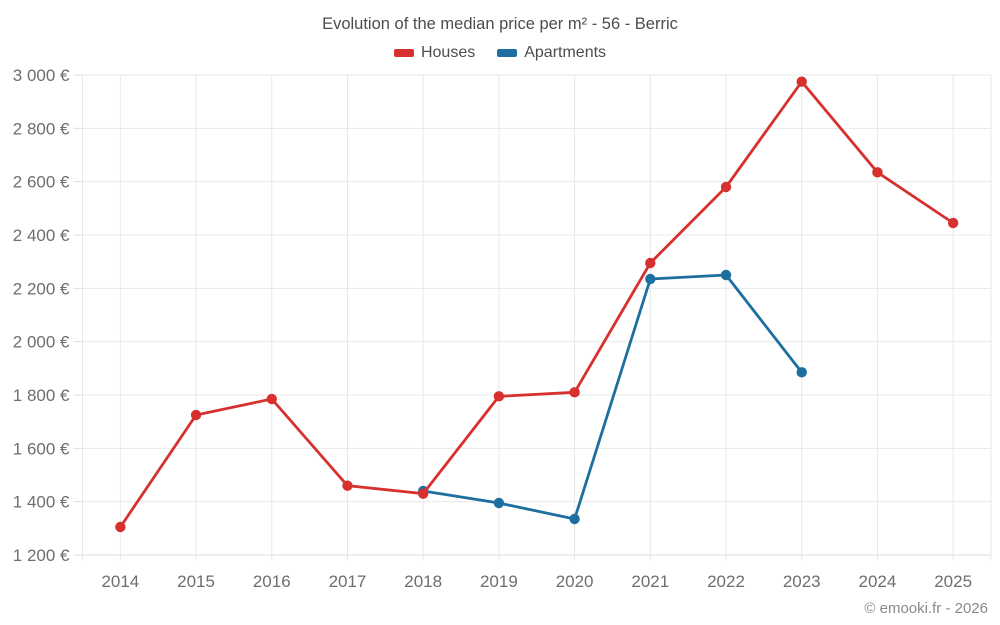  I want to click on data-point-houses-2015, so click(196, 415).